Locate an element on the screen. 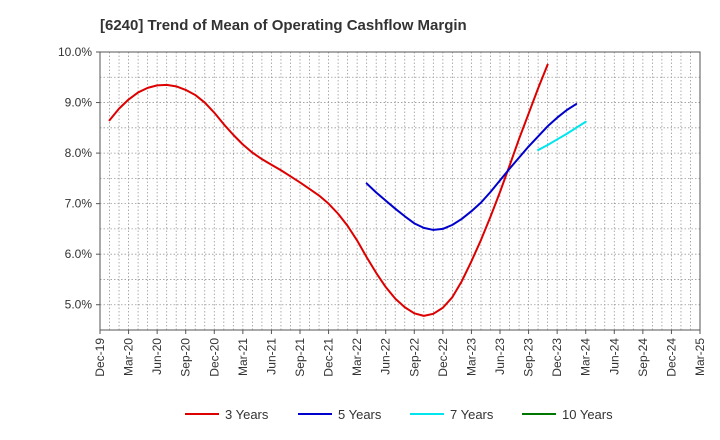 The height and width of the screenshot is (440, 720). x-tick-label: Mar-24 is located at coordinates (586, 357).